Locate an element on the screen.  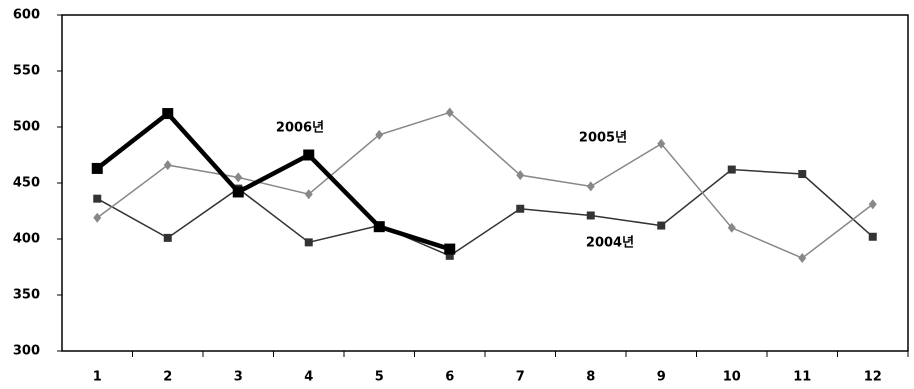
x-tick-label: 11 is located at coordinates (802, 377).